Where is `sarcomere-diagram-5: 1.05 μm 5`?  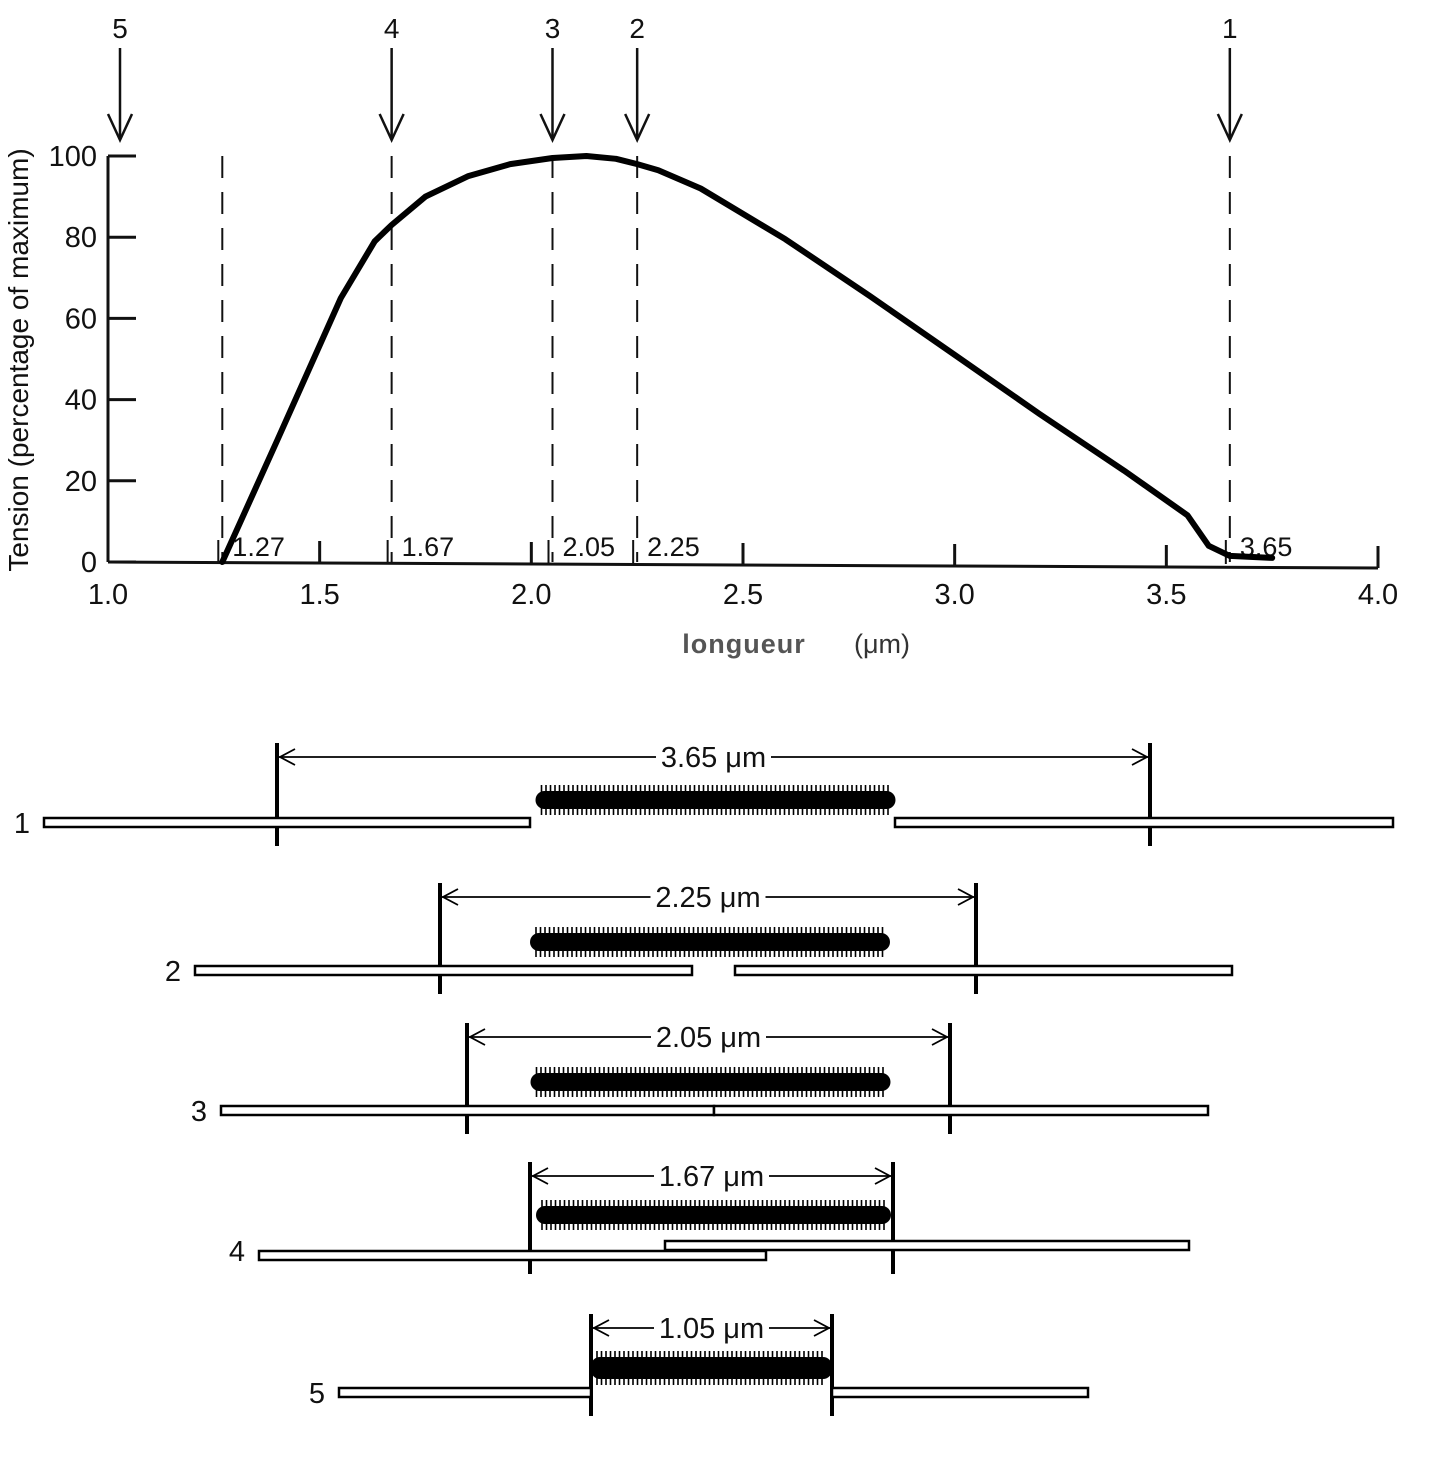
sarcomere-diagram-5: 1.05 μm 5 is located at coordinates (699, 1364).